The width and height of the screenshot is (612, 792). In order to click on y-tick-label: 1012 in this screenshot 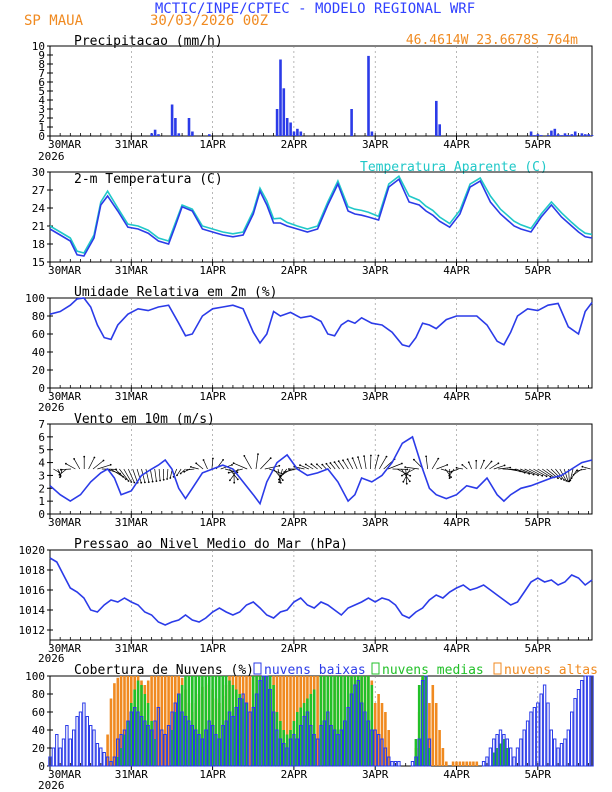, I will do `click(32, 630)`.